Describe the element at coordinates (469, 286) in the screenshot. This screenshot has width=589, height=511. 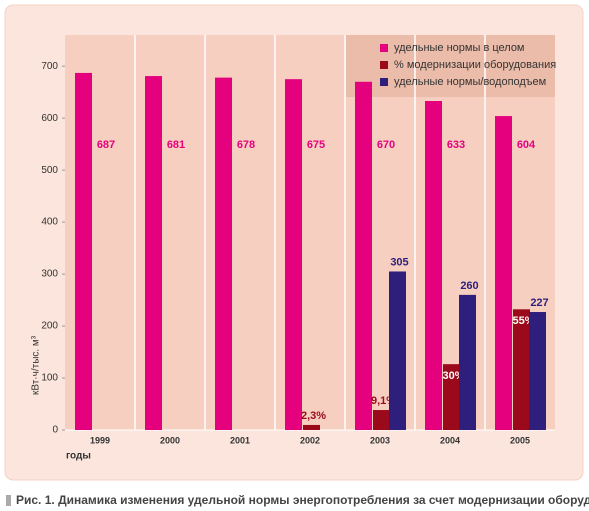
I see `value-label: 260` at that location.